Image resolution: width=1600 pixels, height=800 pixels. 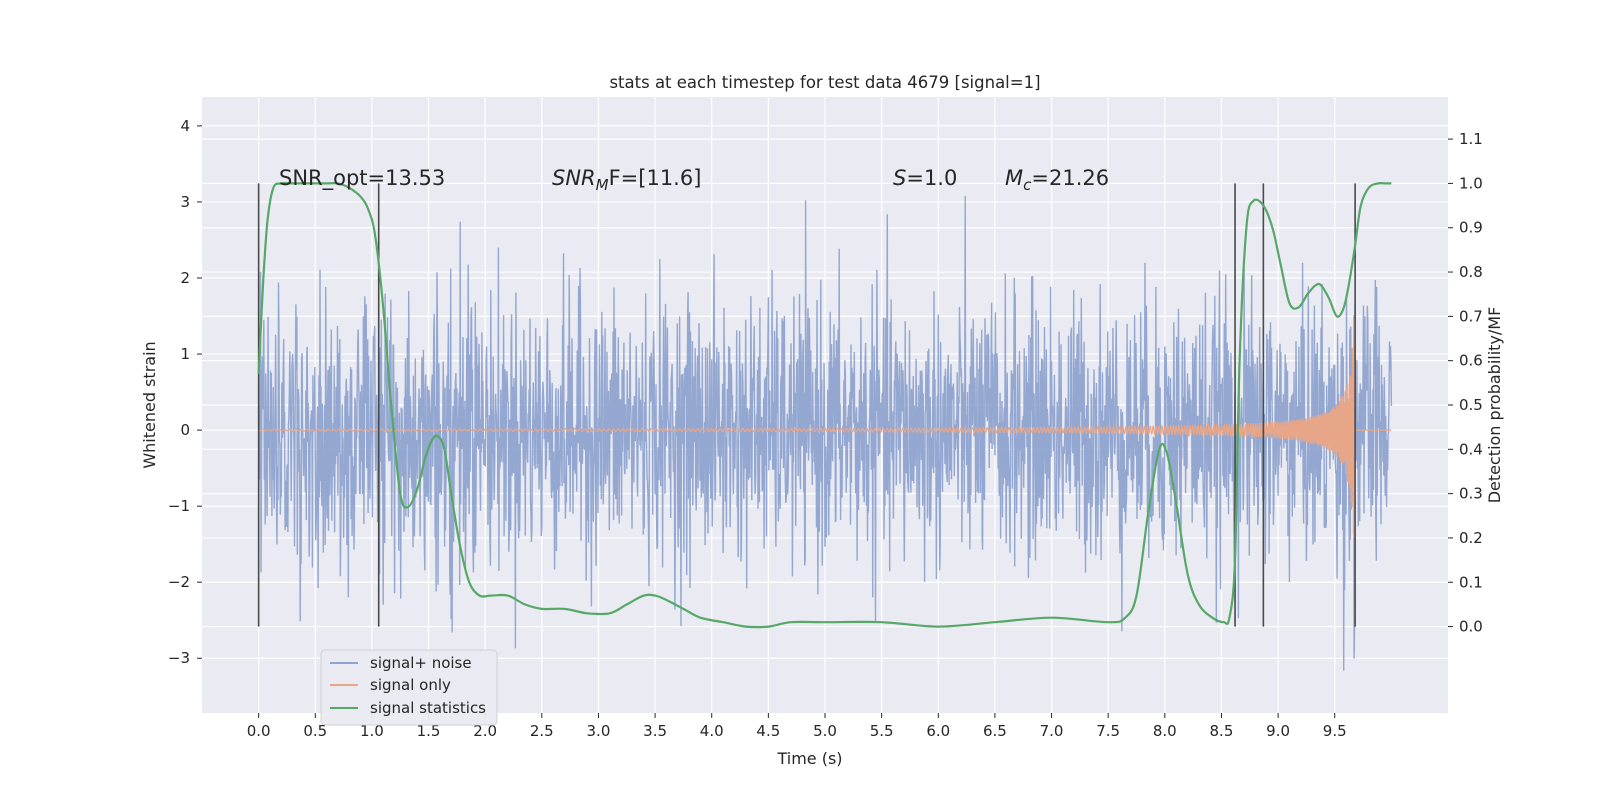 I want to click on x-tick-label: 9.0, so click(x=1278, y=731).